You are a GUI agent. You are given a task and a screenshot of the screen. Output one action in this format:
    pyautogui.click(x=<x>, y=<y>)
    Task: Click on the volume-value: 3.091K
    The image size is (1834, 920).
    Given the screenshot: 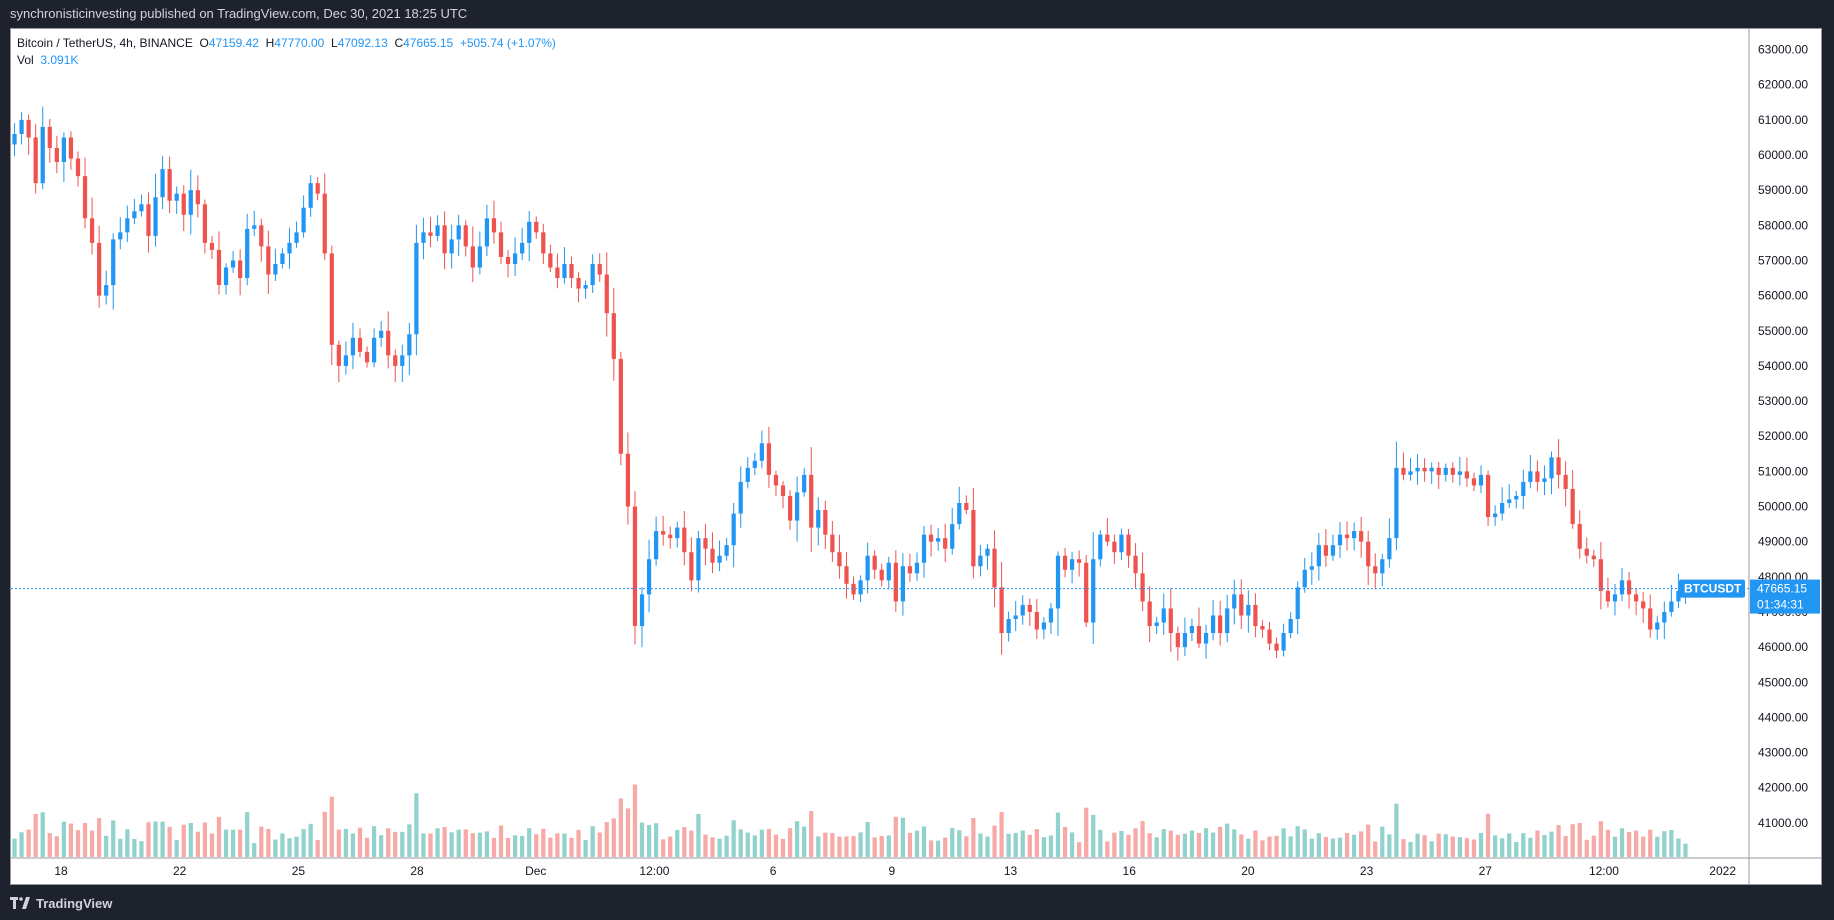 What is the action you would take?
    pyautogui.click(x=59, y=60)
    